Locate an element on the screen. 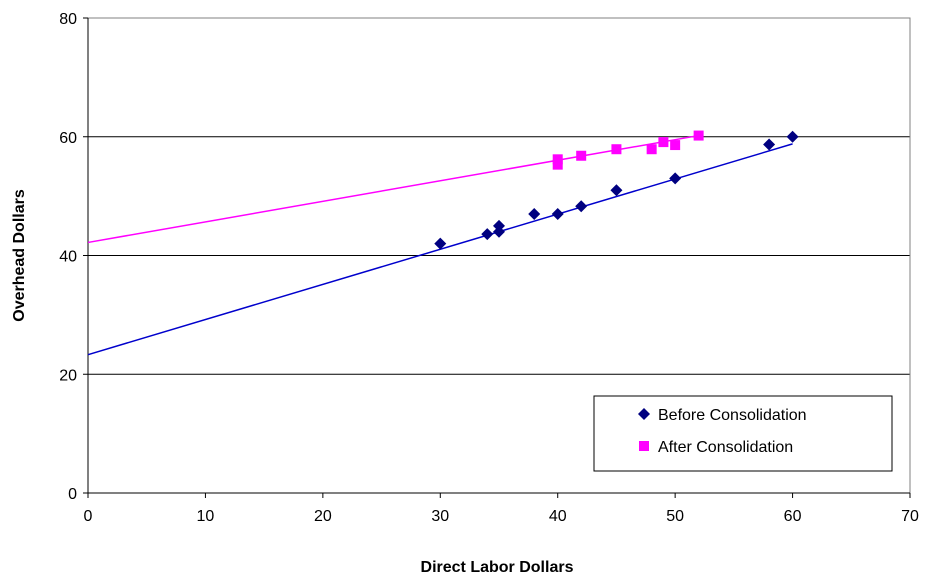  x-tick-label: 70 is located at coordinates (910, 516).